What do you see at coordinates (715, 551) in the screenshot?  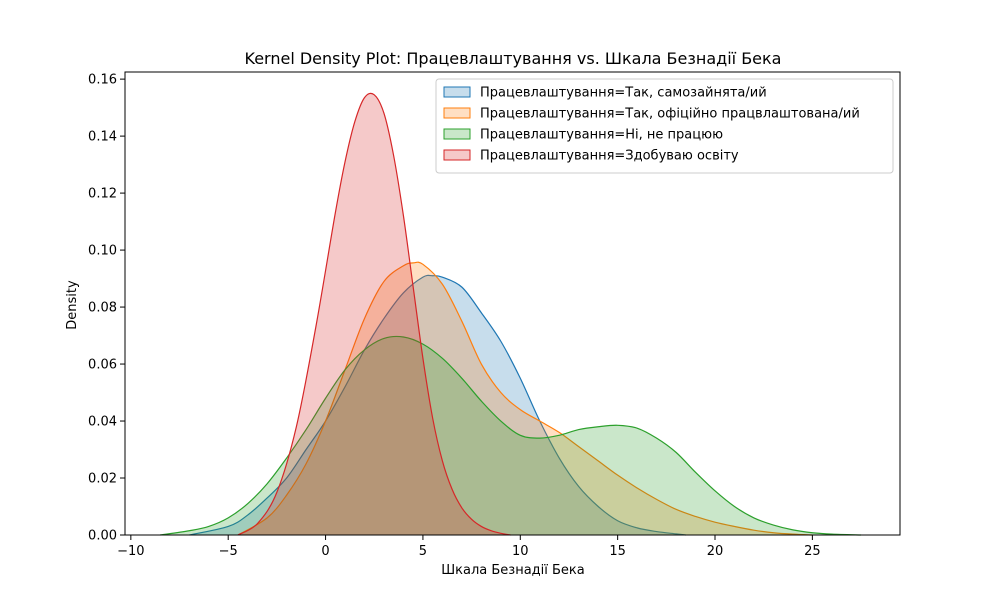 I see `x-tick-label: 20` at bounding box center [715, 551].